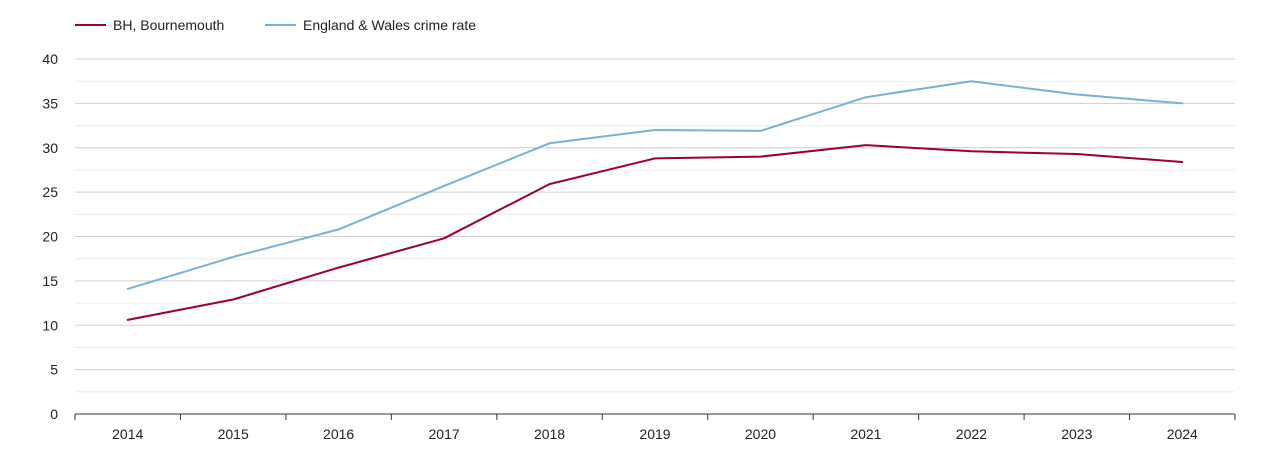 The height and width of the screenshot is (450, 1270). Describe the element at coordinates (50, 325) in the screenshot. I see `y-tick-label: 10` at that location.